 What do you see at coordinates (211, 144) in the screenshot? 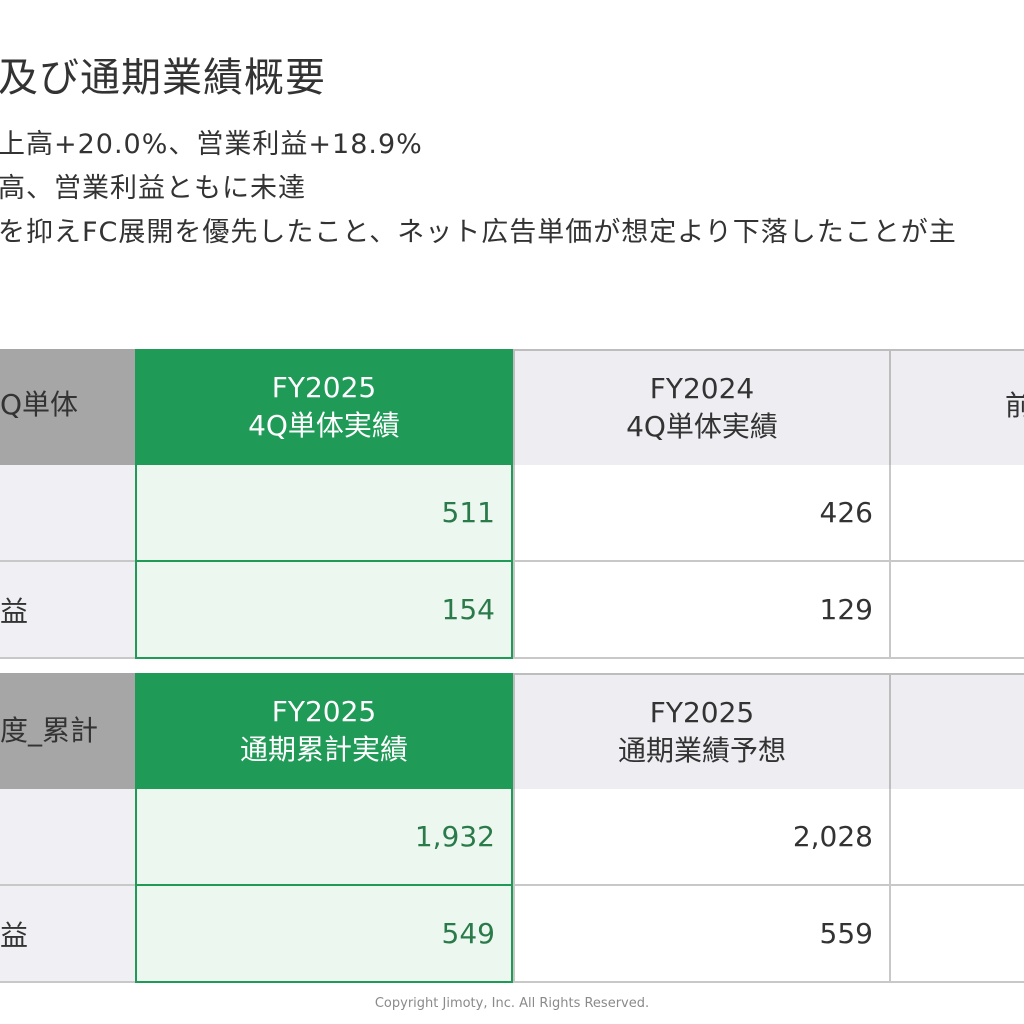
I see `summary-line-1: 上高+20.0%、営業利益+18.9%` at bounding box center [211, 144].